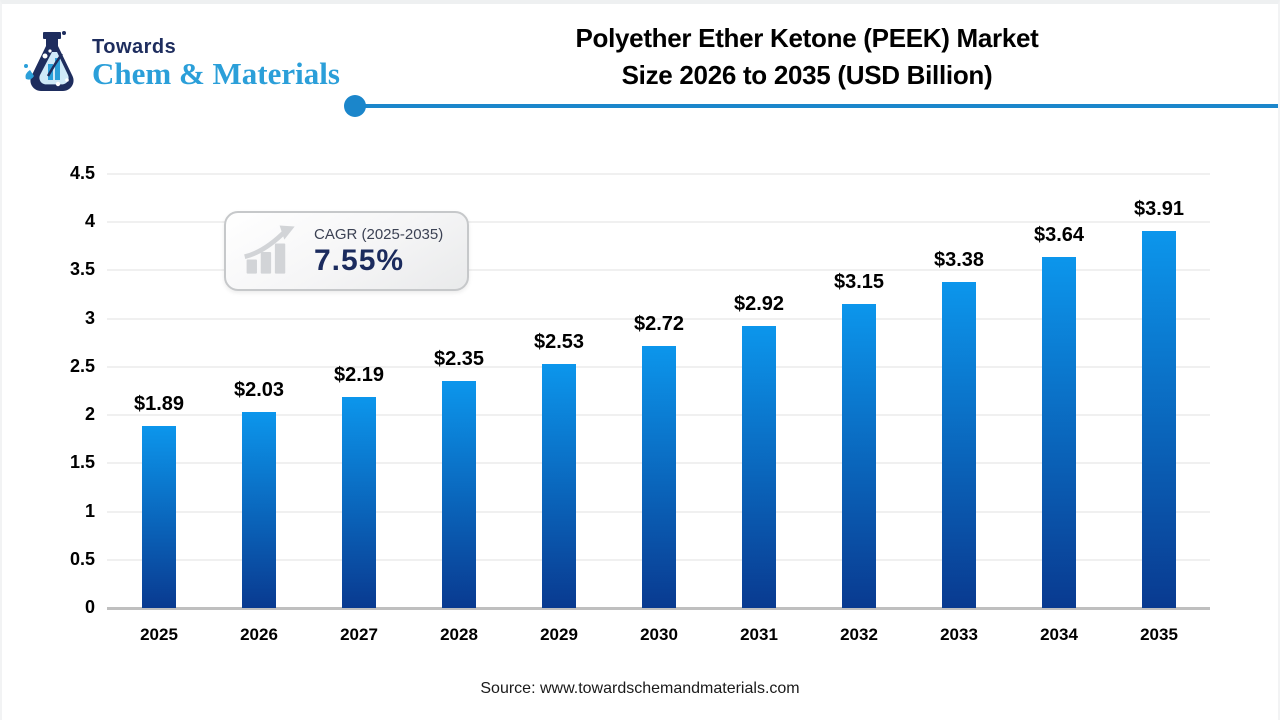  What do you see at coordinates (89, 414) in the screenshot?
I see `y-tick-label: 2` at bounding box center [89, 414].